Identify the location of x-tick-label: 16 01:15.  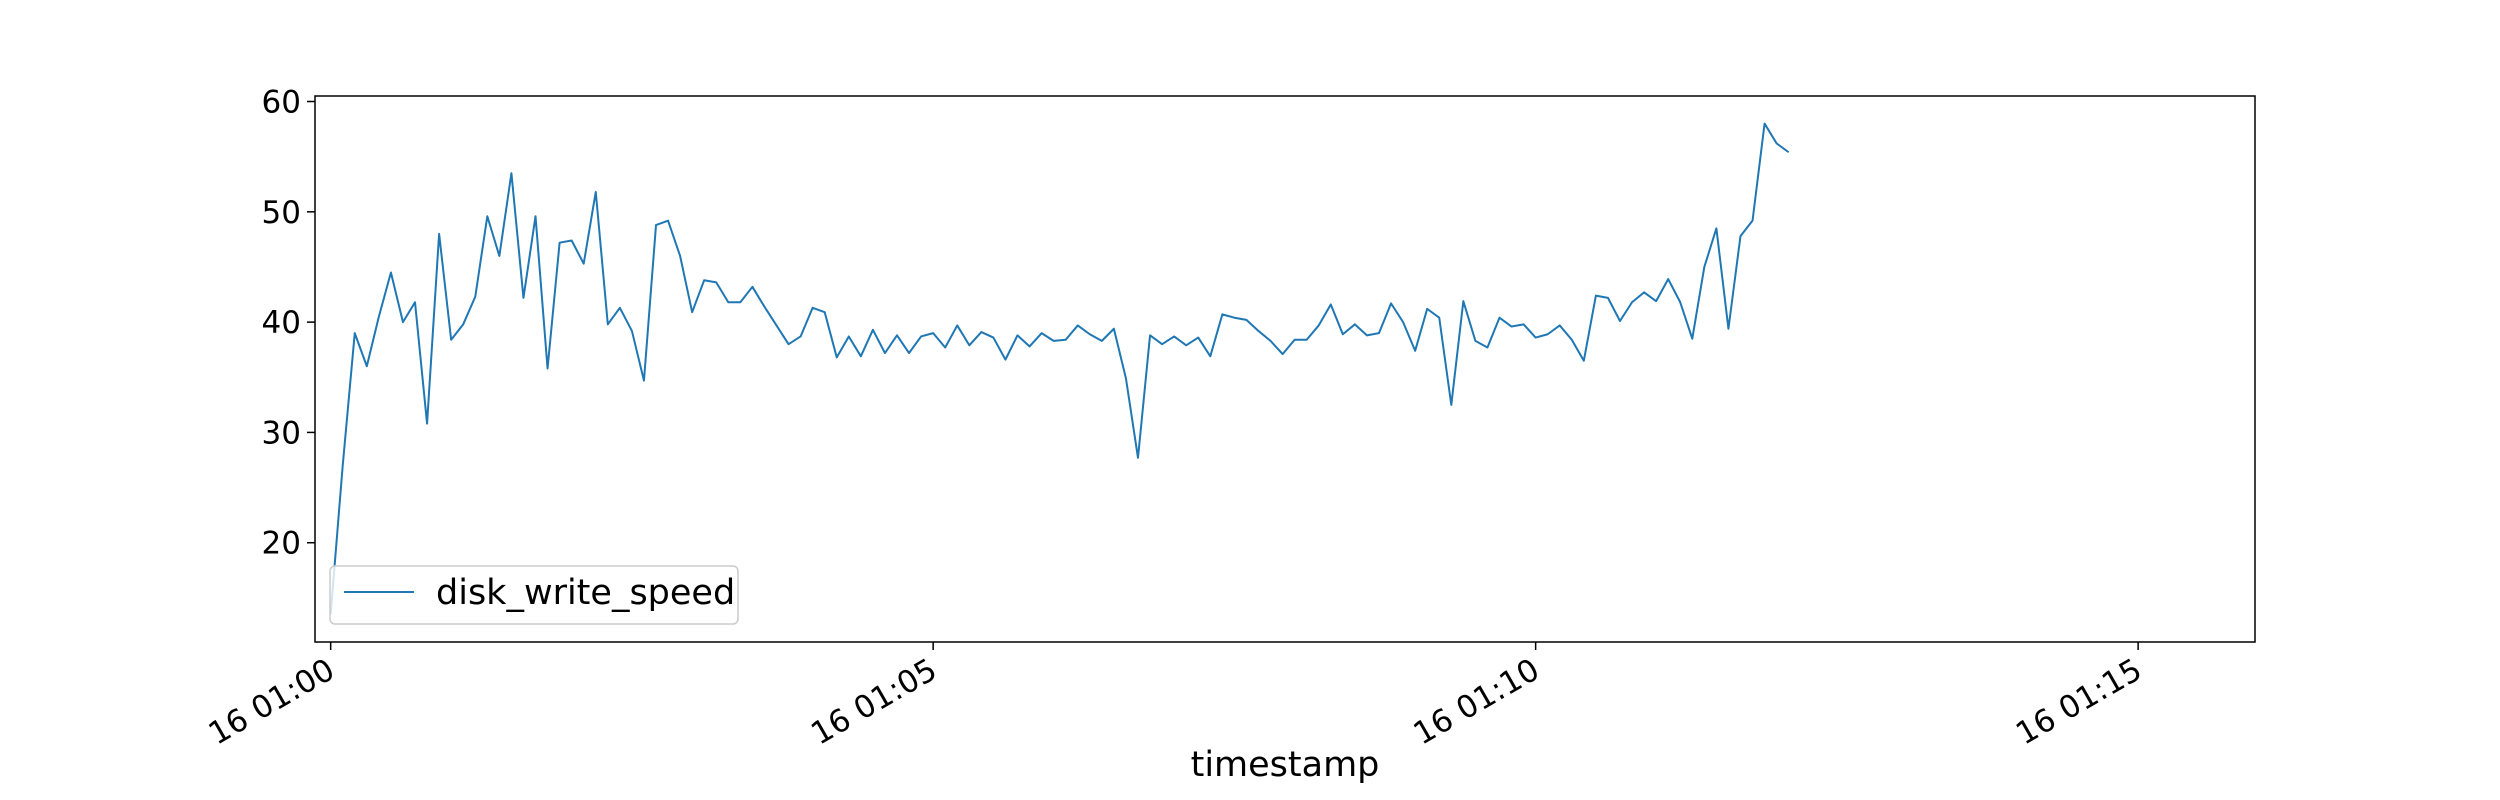
(2079, 702).